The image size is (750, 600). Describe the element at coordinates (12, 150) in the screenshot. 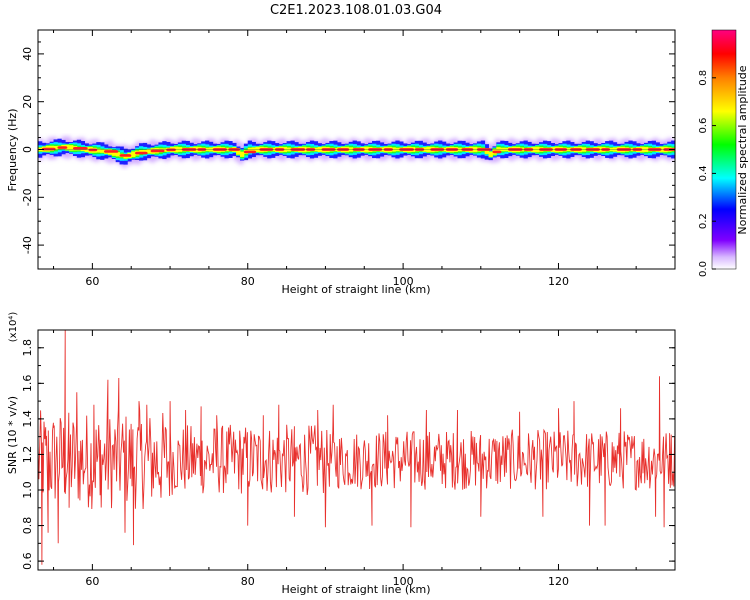

I see `spectrogram-y-label: Frequency (Hz)` at that location.